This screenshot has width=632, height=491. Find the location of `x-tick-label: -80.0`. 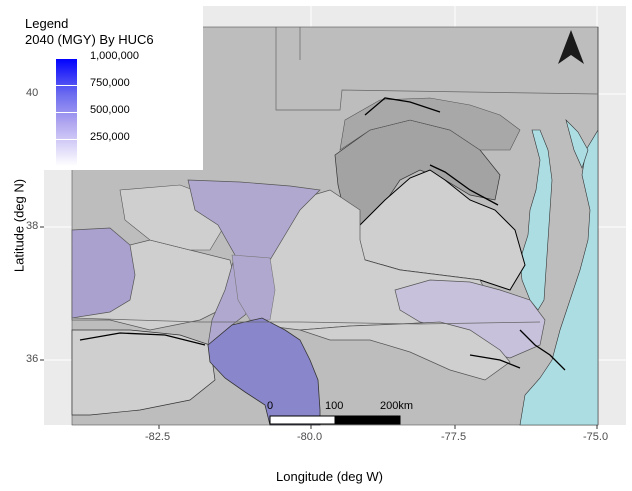

x-tick-label: -80.0 is located at coordinates (310, 437).